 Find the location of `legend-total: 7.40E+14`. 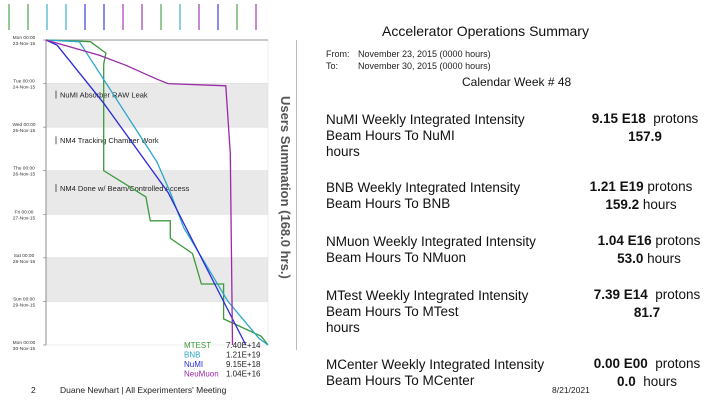

legend-total: 7.40E+14 is located at coordinates (243, 345).